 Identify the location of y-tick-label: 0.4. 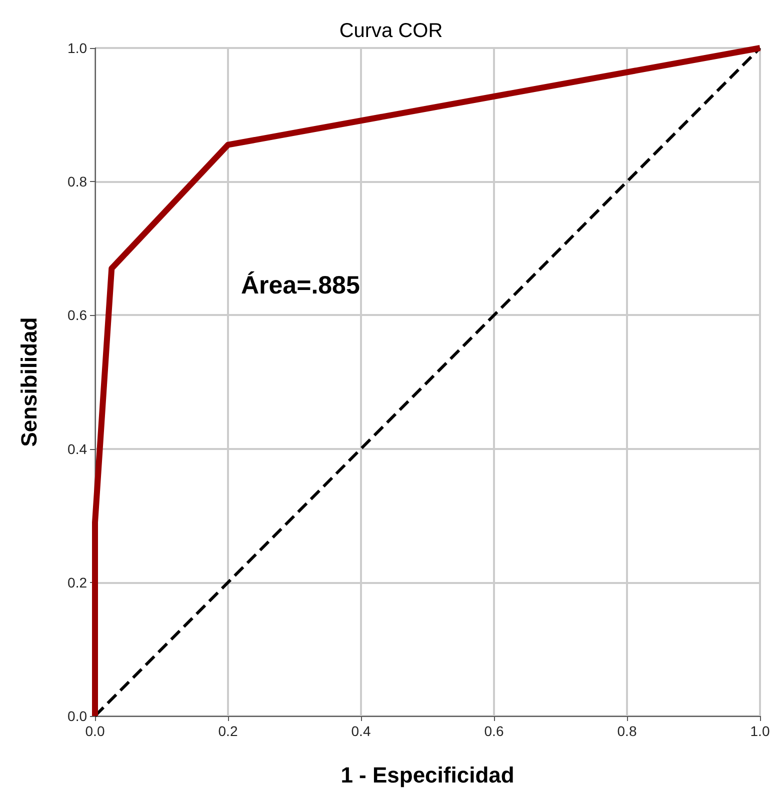
(78, 448).